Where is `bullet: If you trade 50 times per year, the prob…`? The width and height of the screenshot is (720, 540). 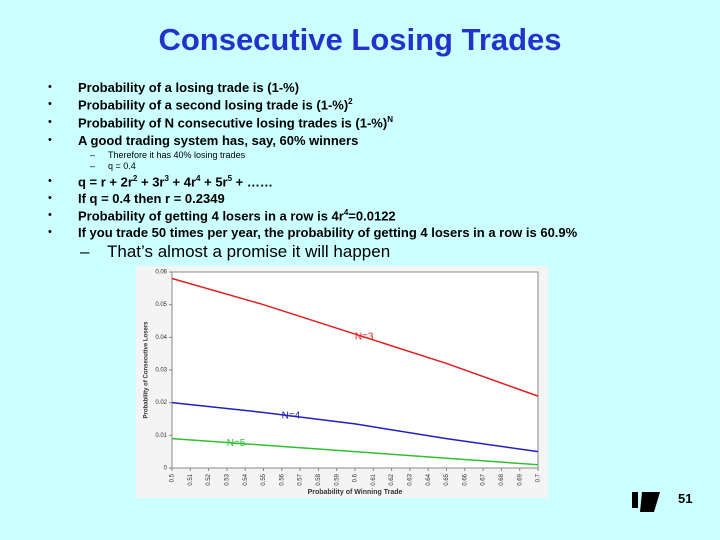
bullet: If you trade 50 times per year, the prob… is located at coordinates (327, 232).